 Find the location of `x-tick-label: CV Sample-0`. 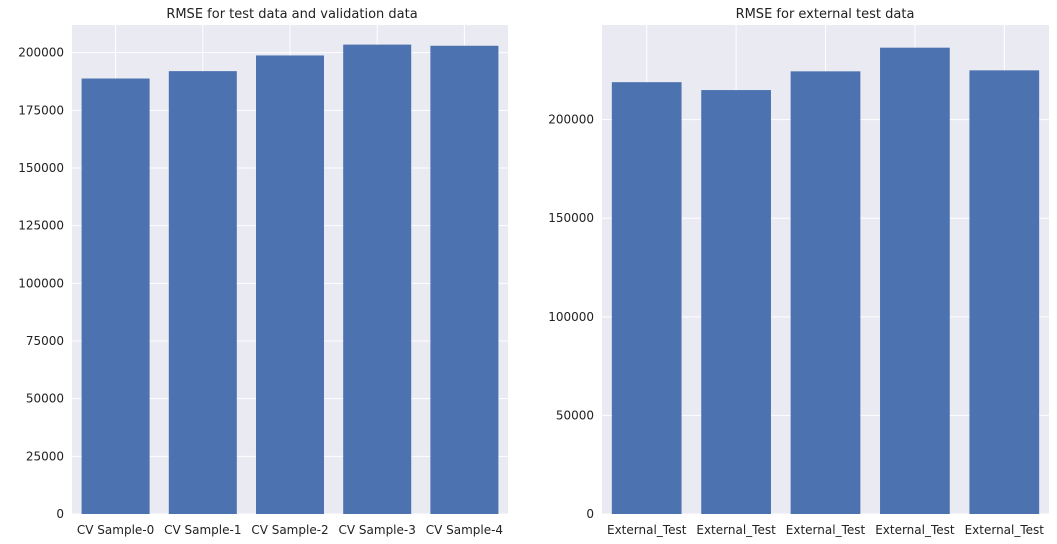

x-tick-label: CV Sample-0 is located at coordinates (115, 530).